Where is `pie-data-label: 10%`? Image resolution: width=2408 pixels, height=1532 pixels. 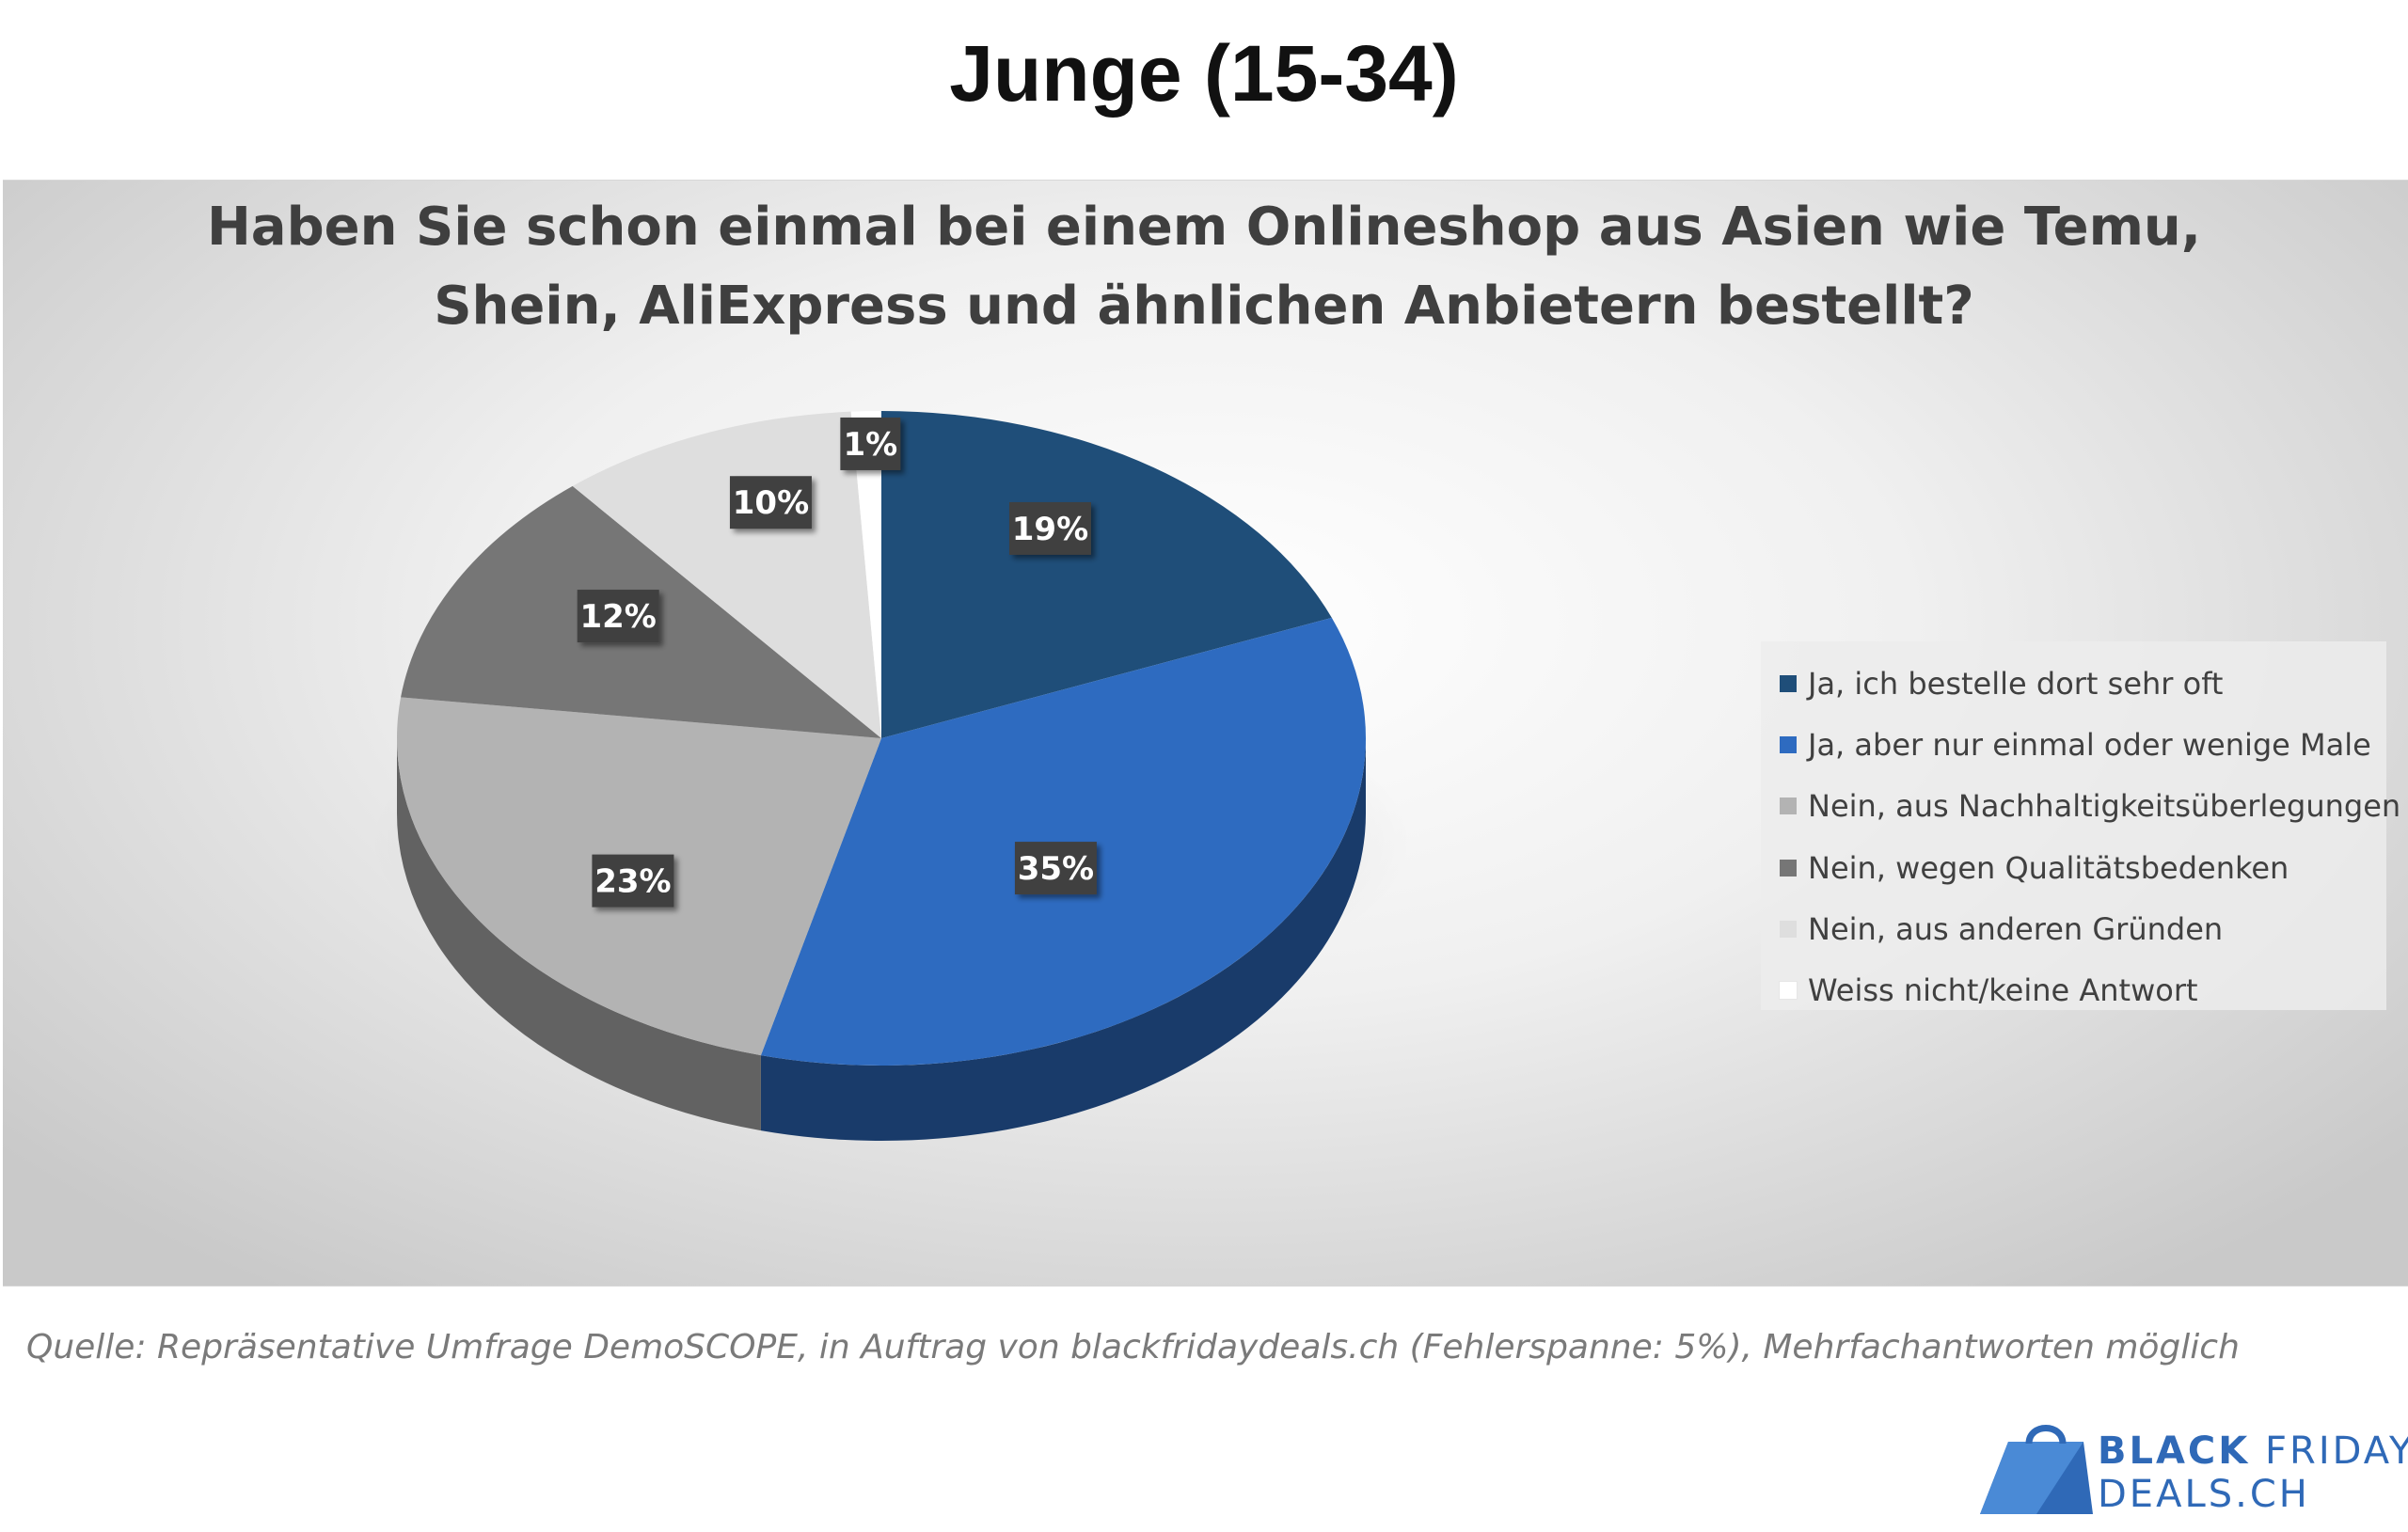 pie-data-label: 10% is located at coordinates (771, 503).